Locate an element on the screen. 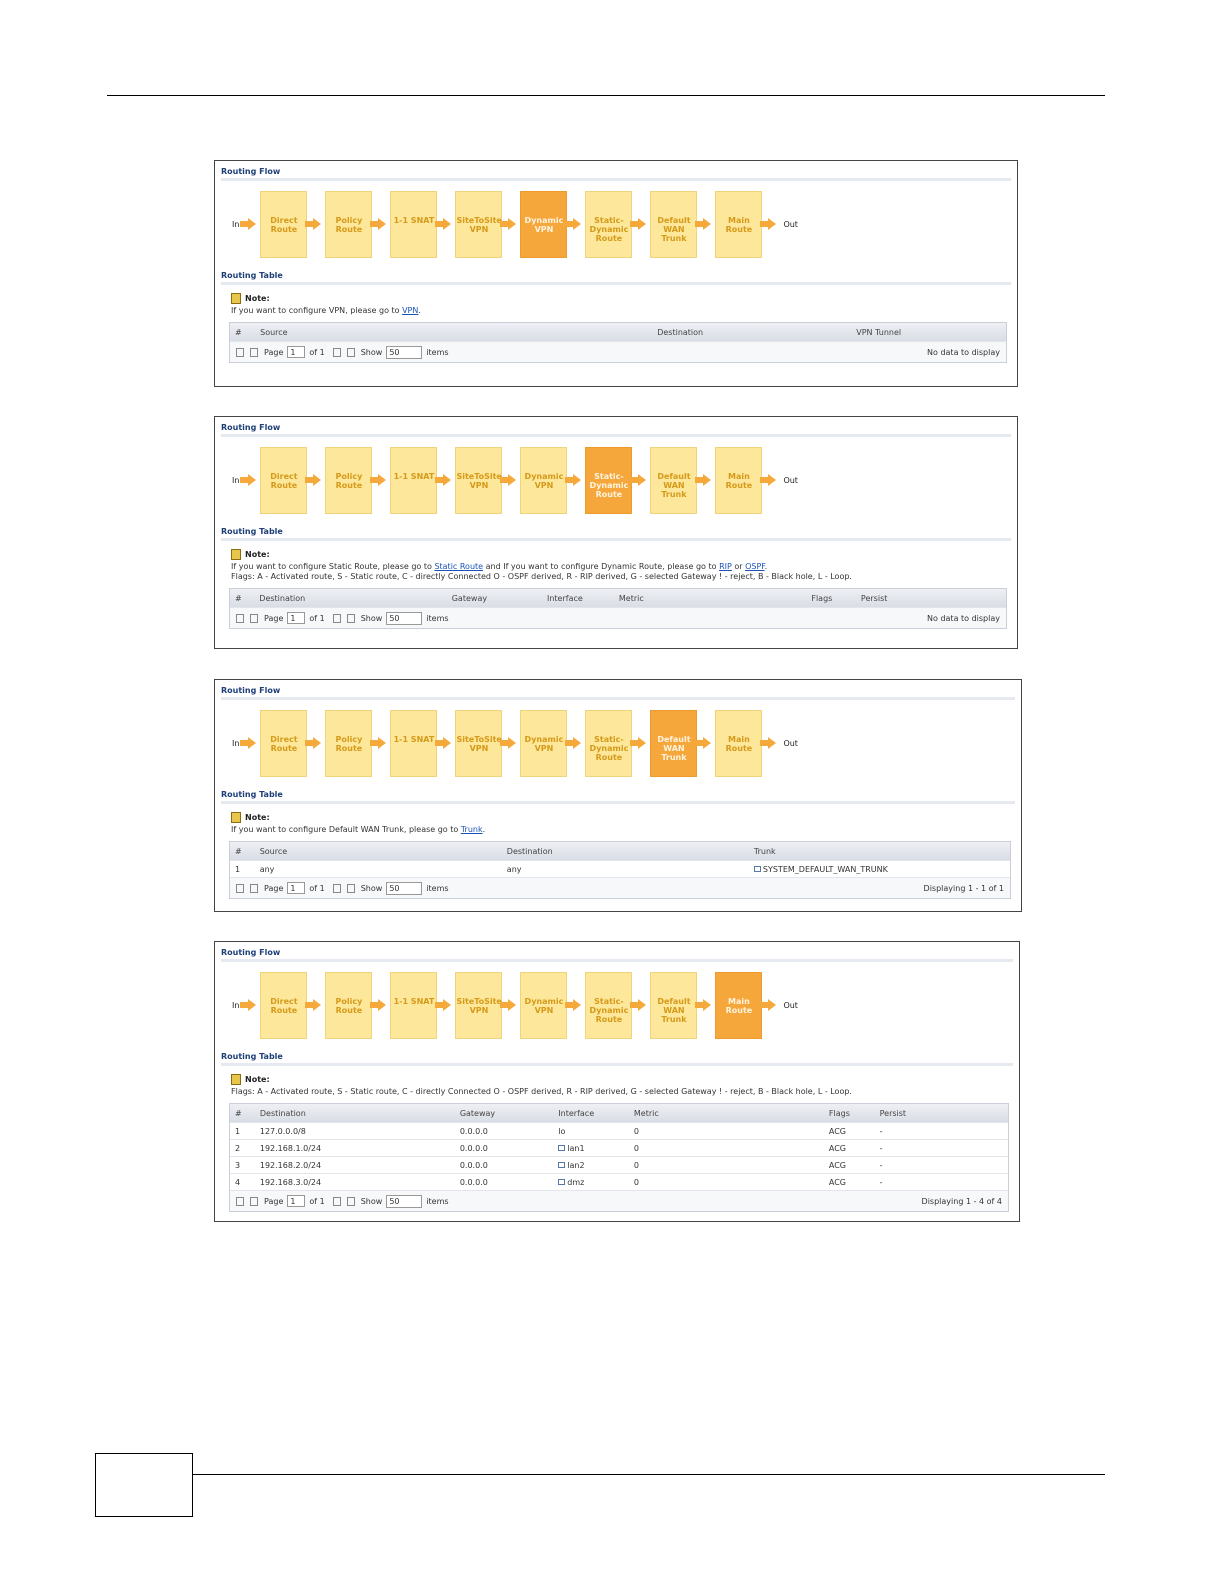 This screenshot has width=1224, height=1584. table-cell: ACG is located at coordinates (837, 1182).